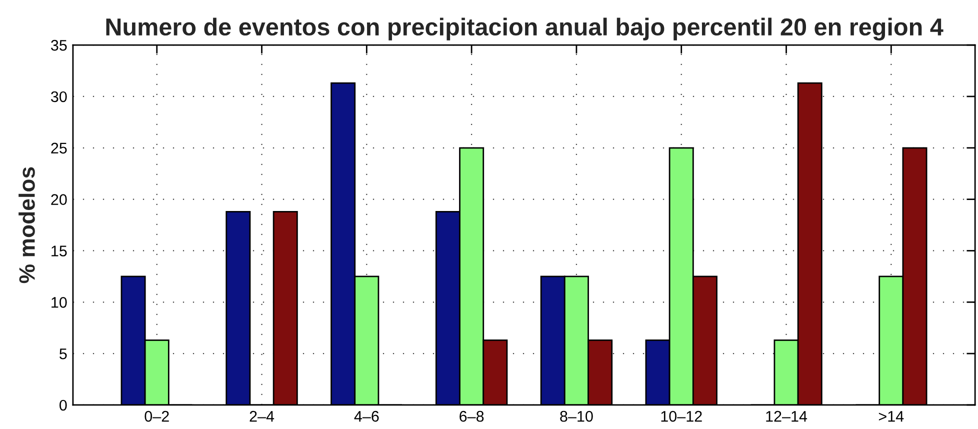 The image size is (978, 429). What do you see at coordinates (156, 416) in the screenshot?
I see `x-tick-label: 0–2` at bounding box center [156, 416].